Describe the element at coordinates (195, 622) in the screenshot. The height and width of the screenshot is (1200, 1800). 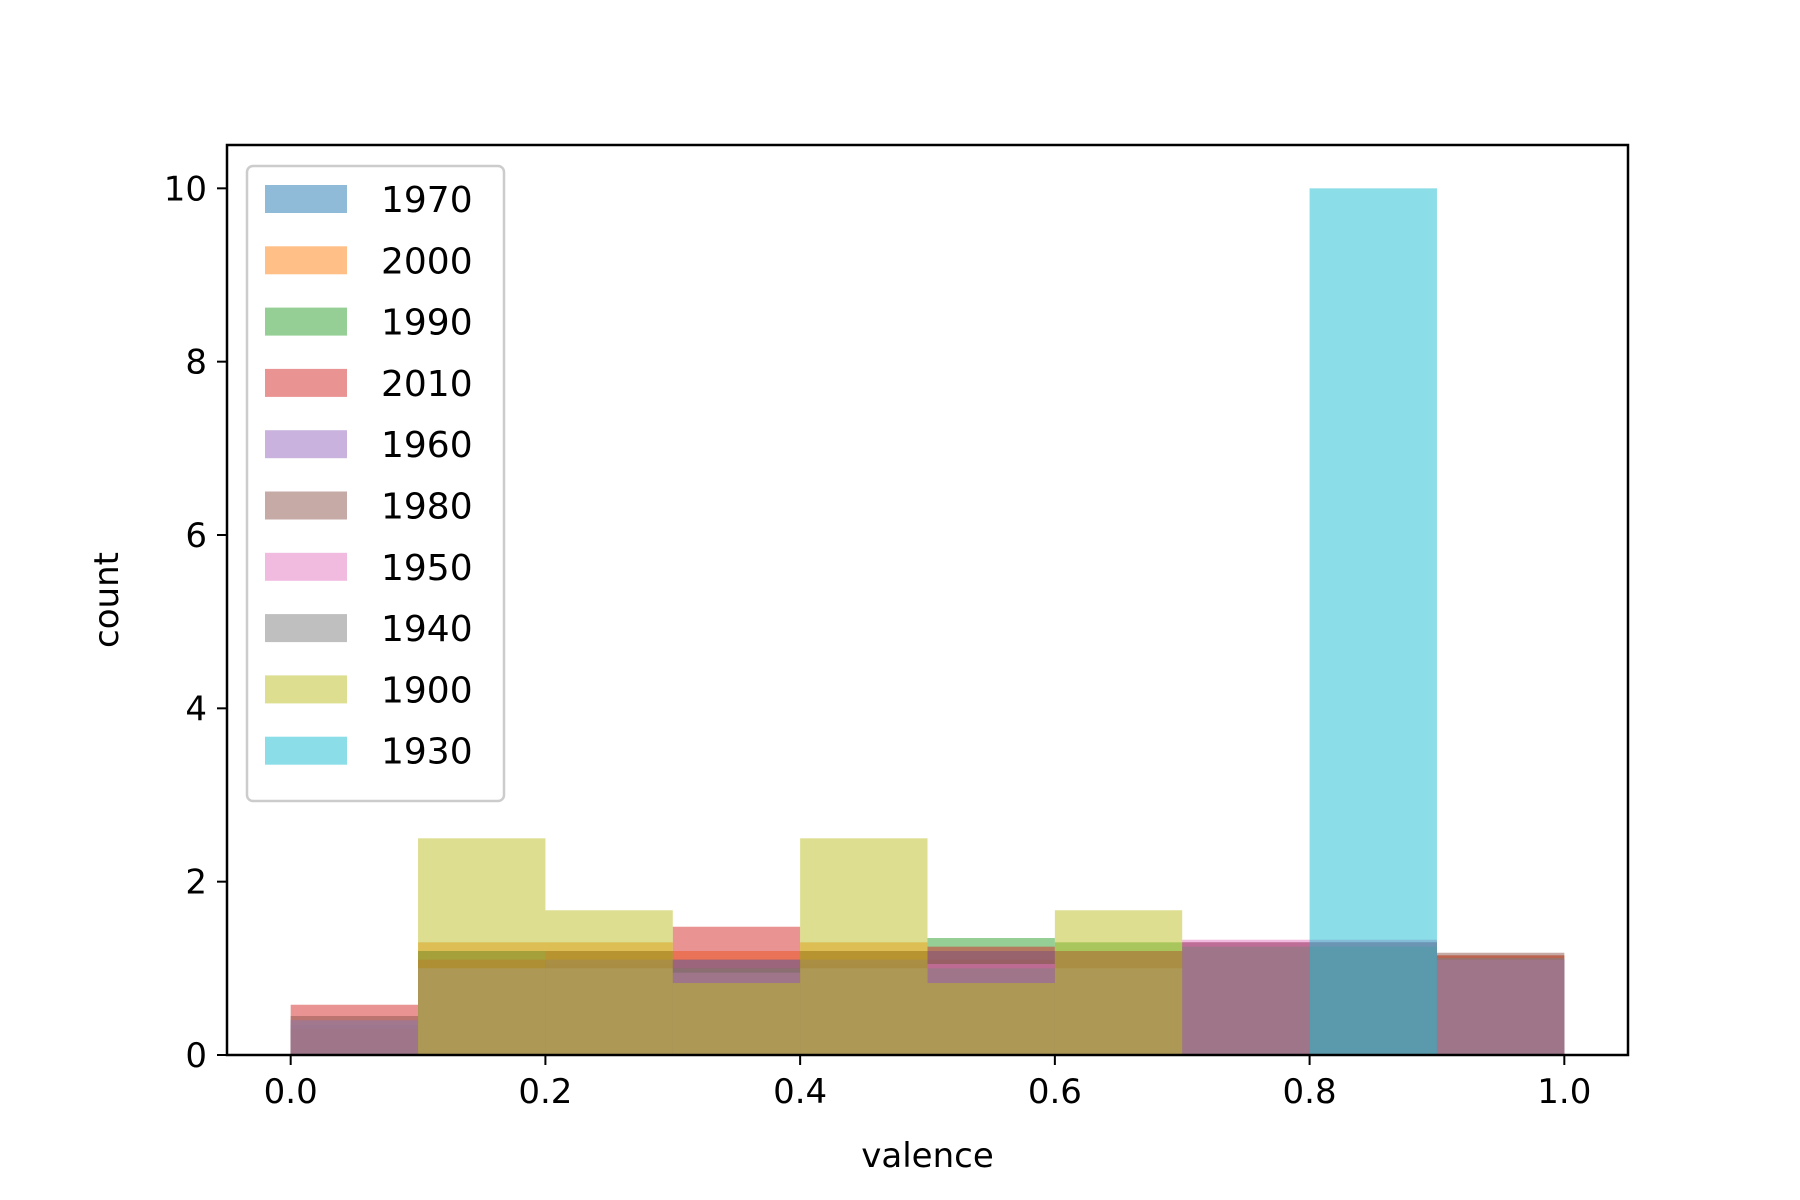
I see `y-axis-ticks: 0 2 4 6 8 10` at that location.